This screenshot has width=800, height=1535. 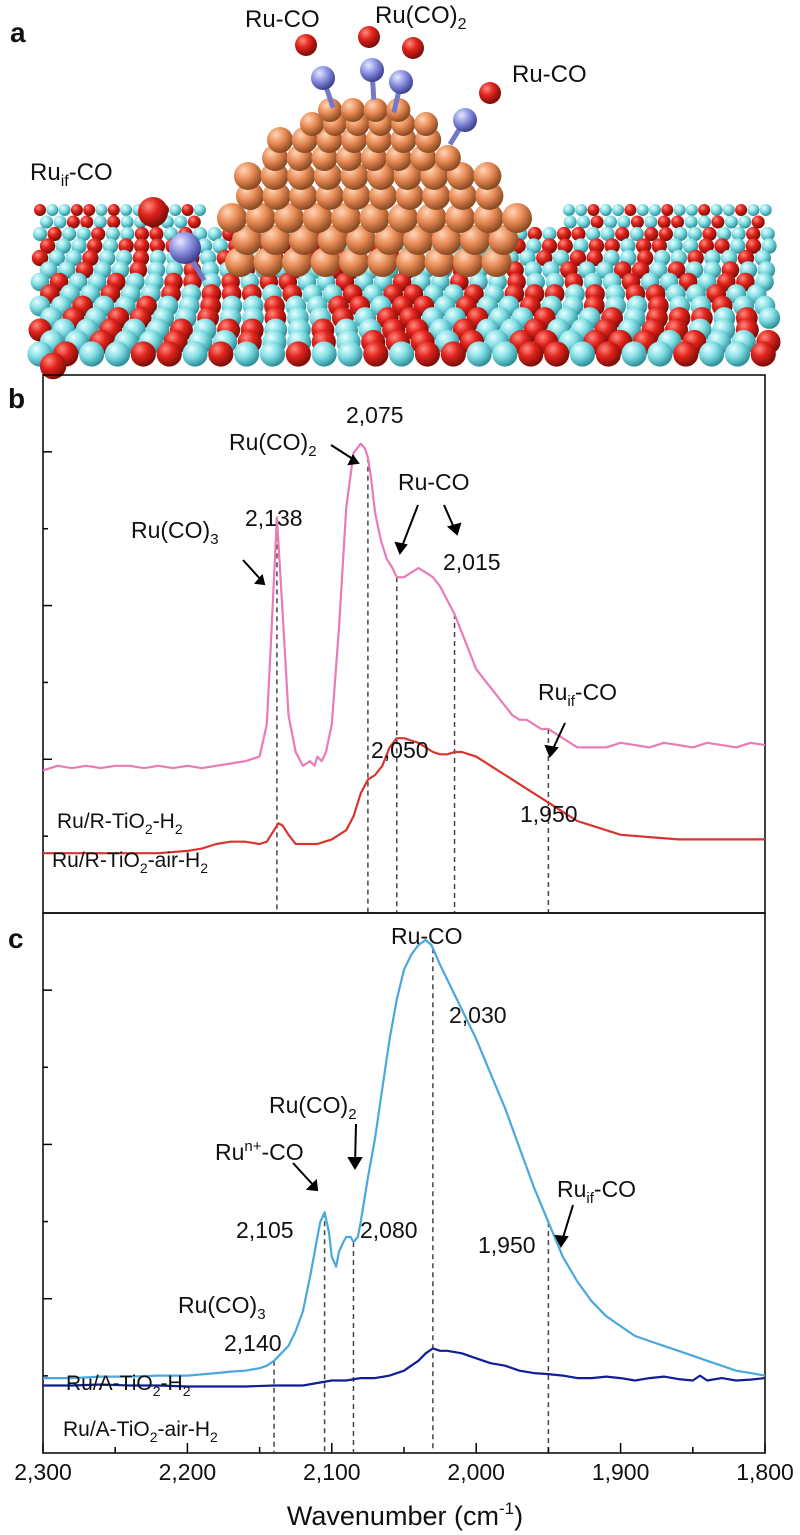 What do you see at coordinates (413, 685) in the screenshot?
I see `panel-b-peak-guides` at bounding box center [413, 685].